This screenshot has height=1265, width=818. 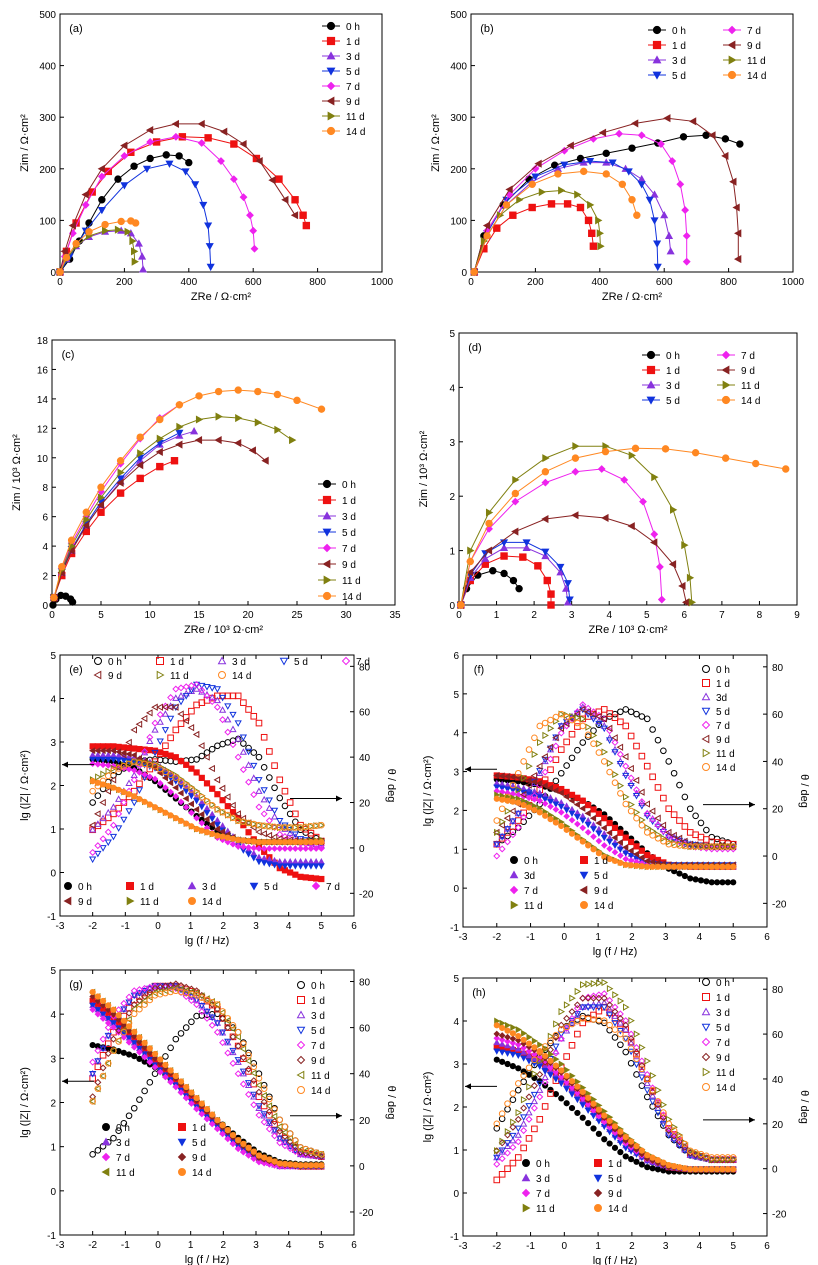 What do you see at coordinates (354, 926) in the screenshot?
I see `x-tick-label: 6` at bounding box center [354, 926].